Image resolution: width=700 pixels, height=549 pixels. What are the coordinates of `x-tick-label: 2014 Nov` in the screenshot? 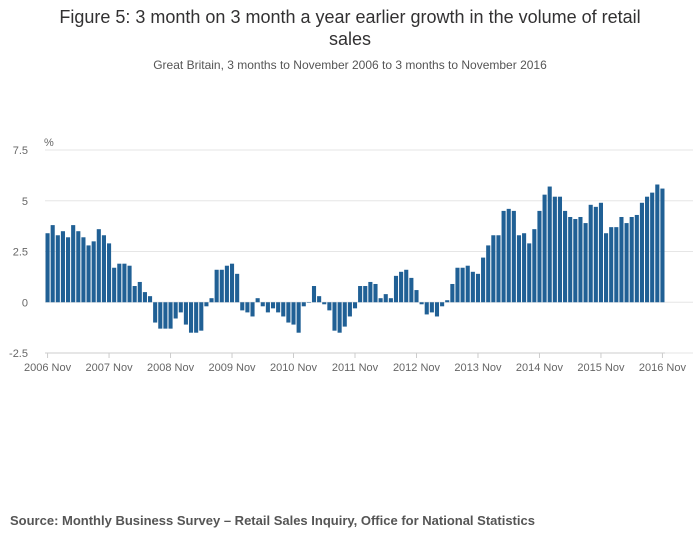 It's located at (540, 368).